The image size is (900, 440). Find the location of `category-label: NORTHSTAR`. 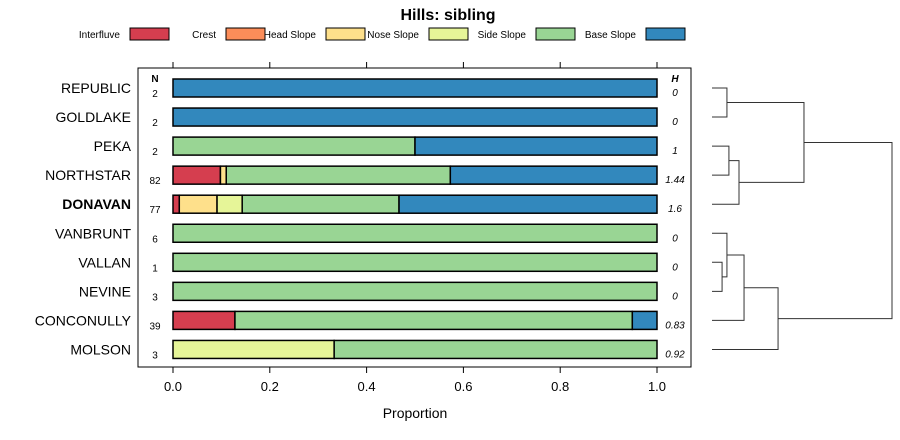

category-label: NORTHSTAR is located at coordinates (88, 175).